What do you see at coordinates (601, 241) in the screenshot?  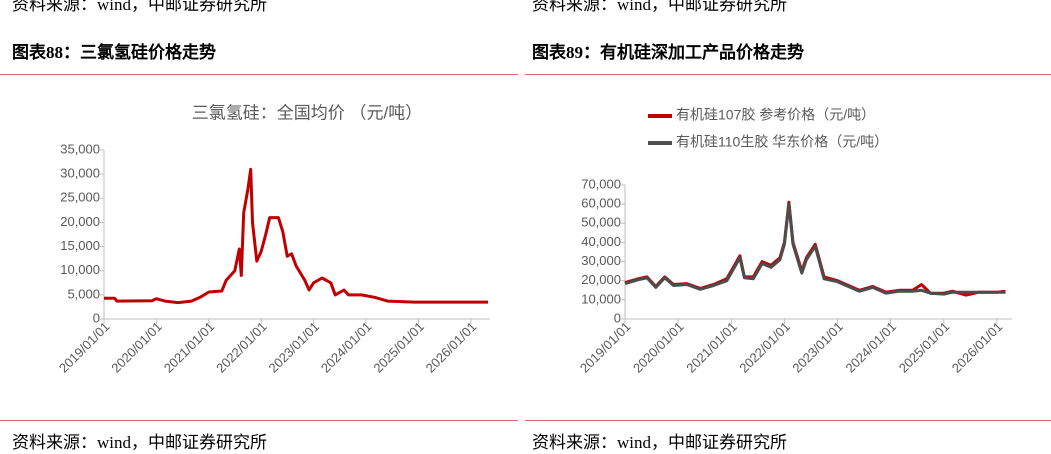 I see `y-tick-label: 40,000` at bounding box center [601, 241].